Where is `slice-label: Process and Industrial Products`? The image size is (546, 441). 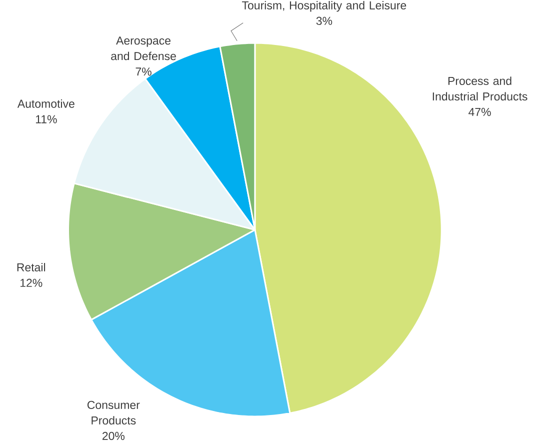 slice-label: Process and Industrial Products is located at coordinates (480, 88).